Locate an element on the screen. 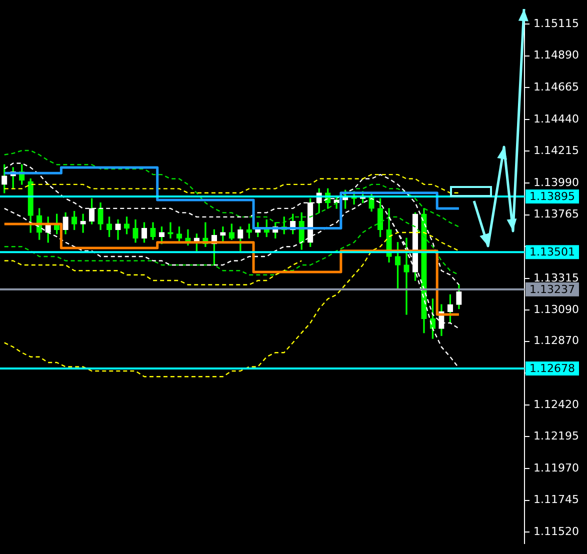 The width and height of the screenshot is (587, 554). y-tick-label: 1.13090 is located at coordinates (557, 309).